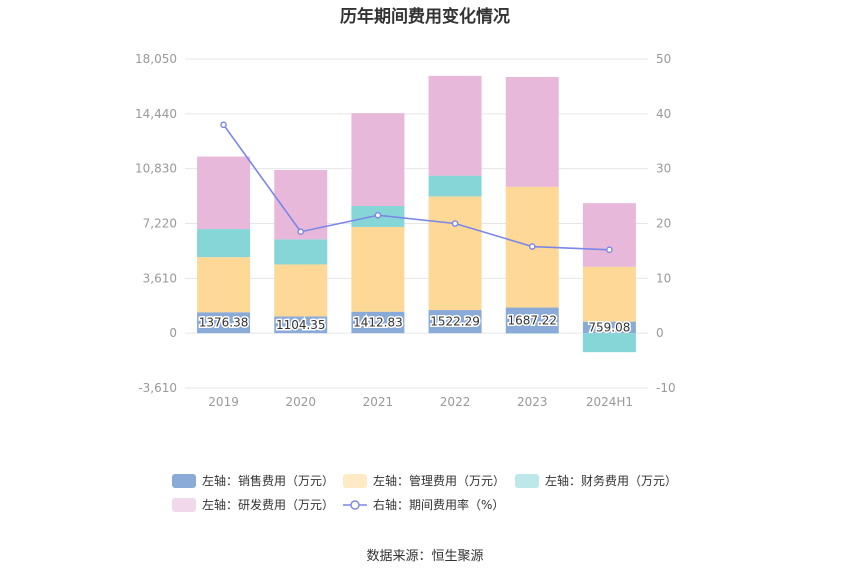  I want to click on legend-label: 左轴：销售费用（万元）, so click(268, 480).